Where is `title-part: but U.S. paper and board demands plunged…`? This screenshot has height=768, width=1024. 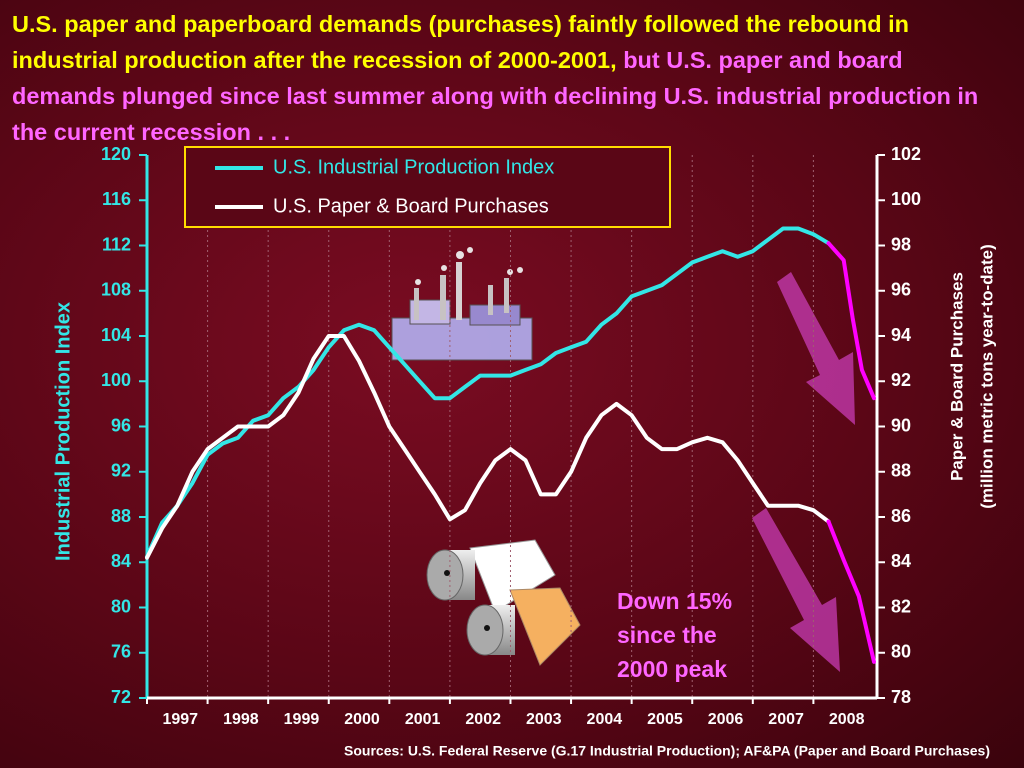
title-part: but U.S. paper and board demands plunged… is located at coordinates (495, 96).